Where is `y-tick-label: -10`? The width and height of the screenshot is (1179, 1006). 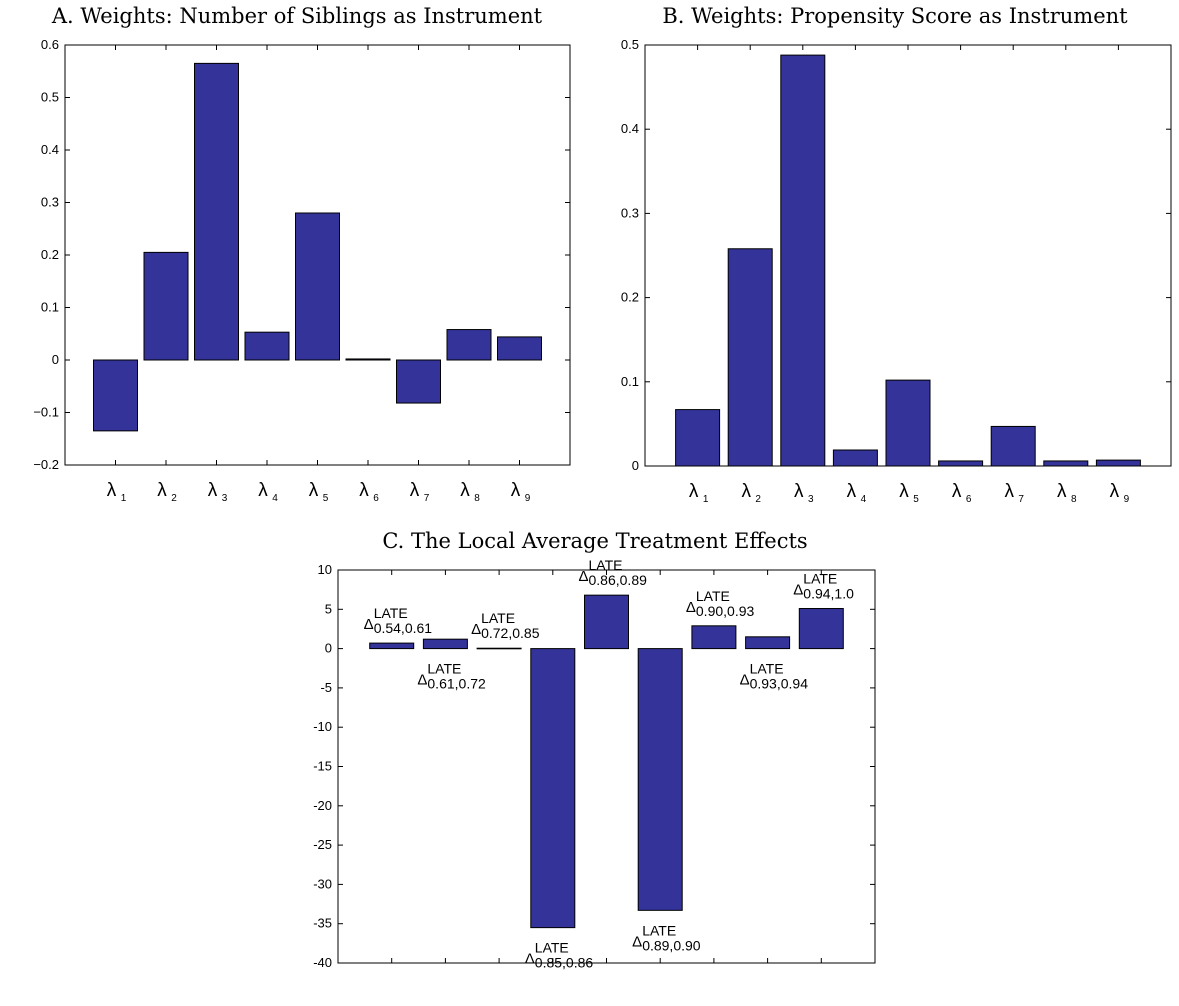 y-tick-label: -10 is located at coordinates (322, 726).